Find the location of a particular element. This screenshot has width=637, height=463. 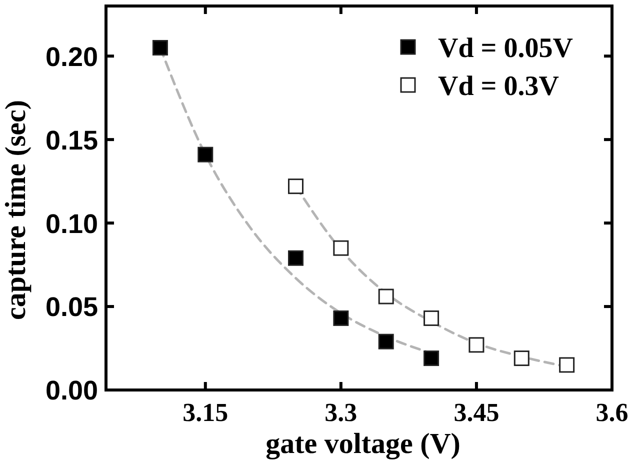

x-tick-label: 3.6 is located at coordinates (612, 412).